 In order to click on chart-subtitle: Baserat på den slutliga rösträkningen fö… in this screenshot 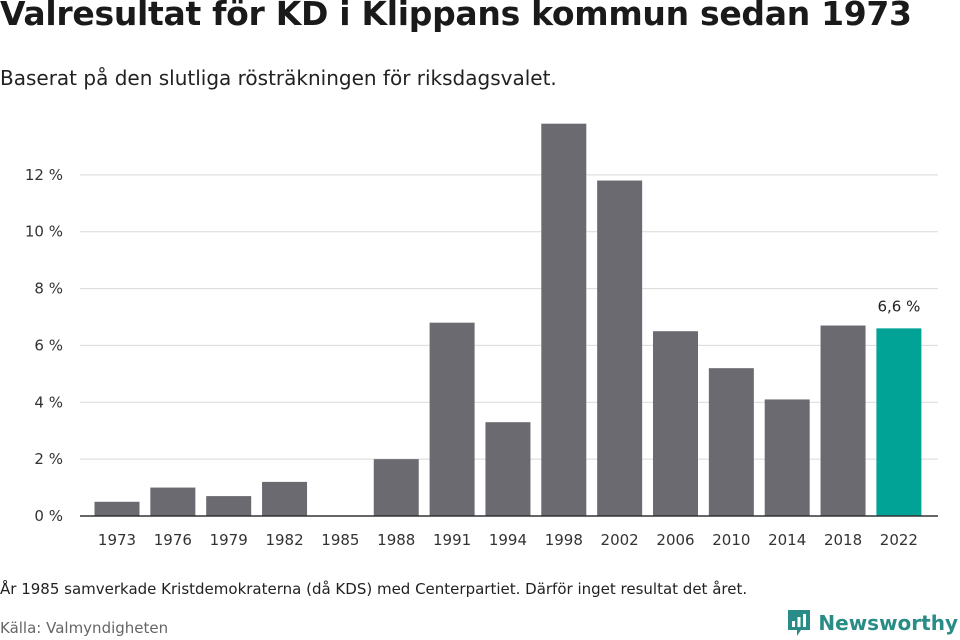, I will do `click(278, 78)`.